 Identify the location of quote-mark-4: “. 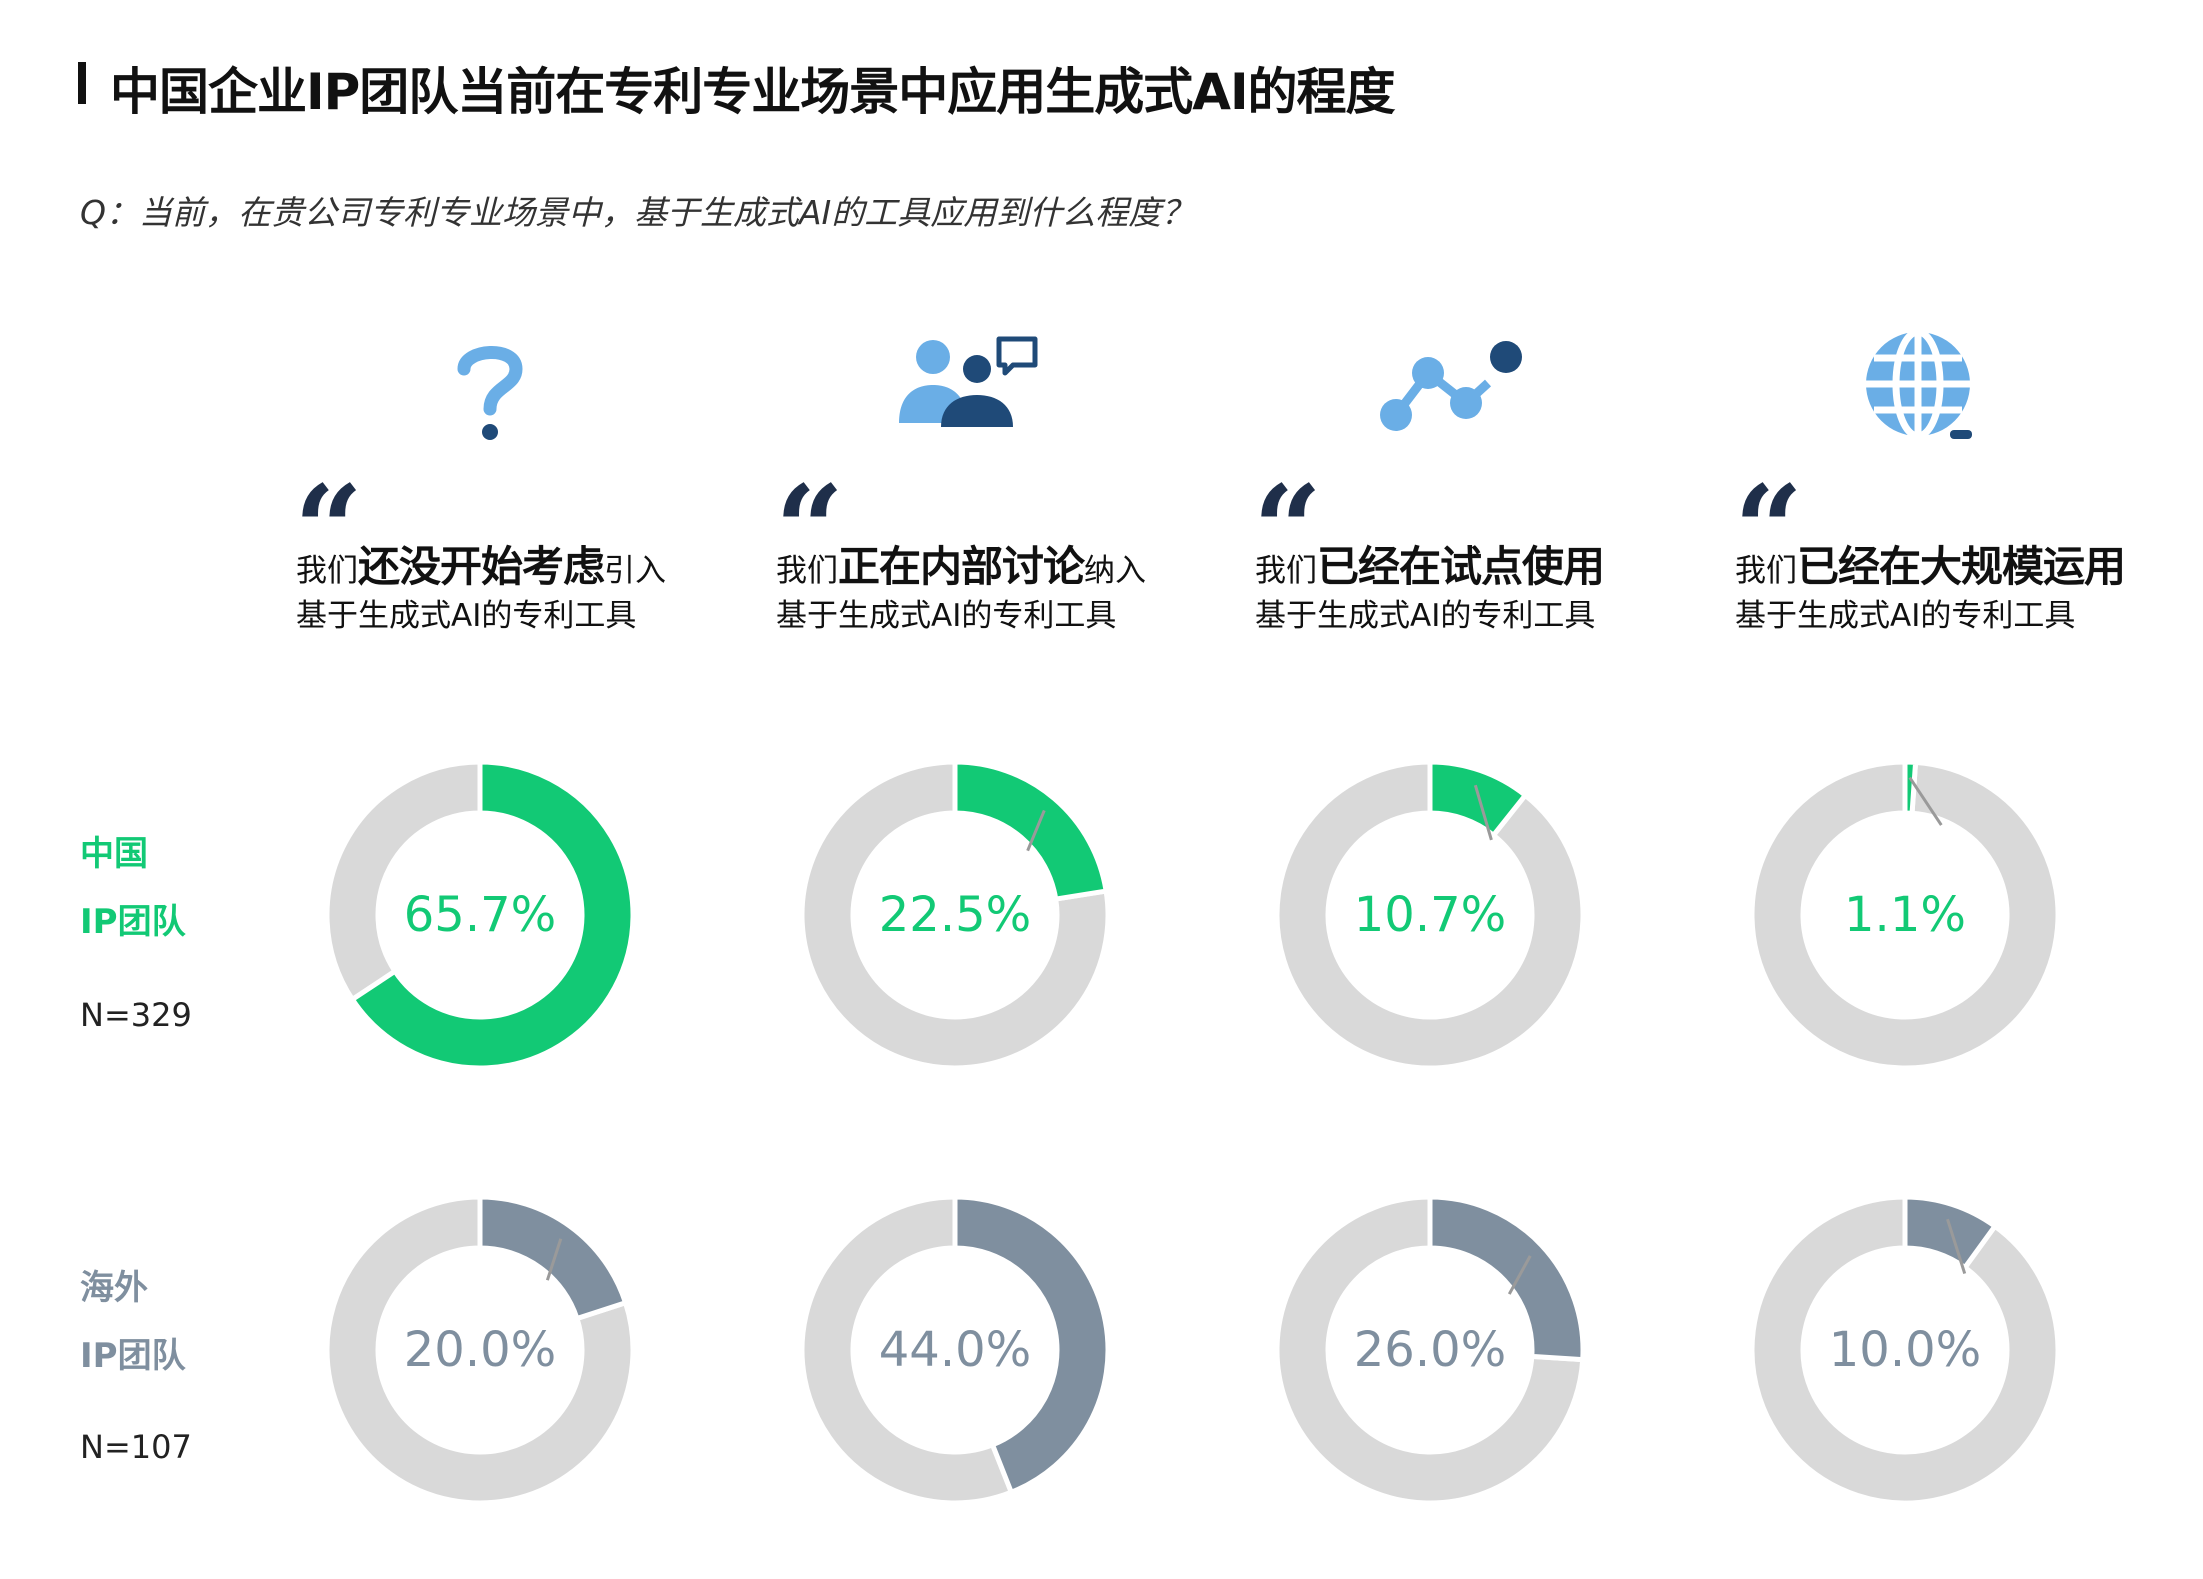
(1768, 505).